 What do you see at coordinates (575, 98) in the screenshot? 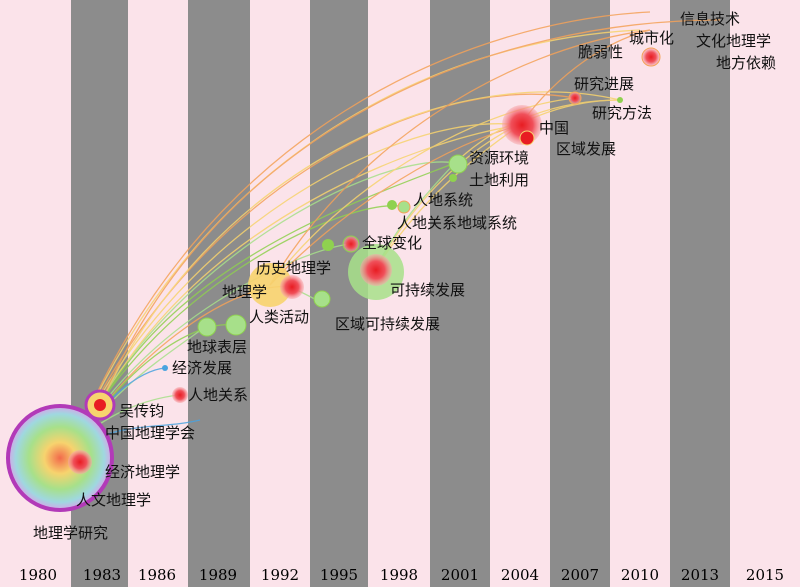
I see `node-yanjiujinzhan` at bounding box center [575, 98].